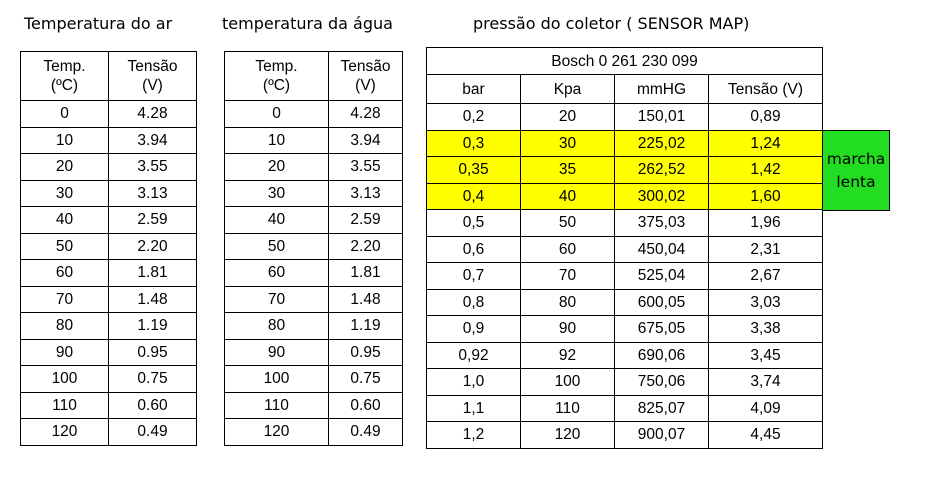 This screenshot has height=486, width=927. I want to click on kpa-cell: 20, so click(567, 117).